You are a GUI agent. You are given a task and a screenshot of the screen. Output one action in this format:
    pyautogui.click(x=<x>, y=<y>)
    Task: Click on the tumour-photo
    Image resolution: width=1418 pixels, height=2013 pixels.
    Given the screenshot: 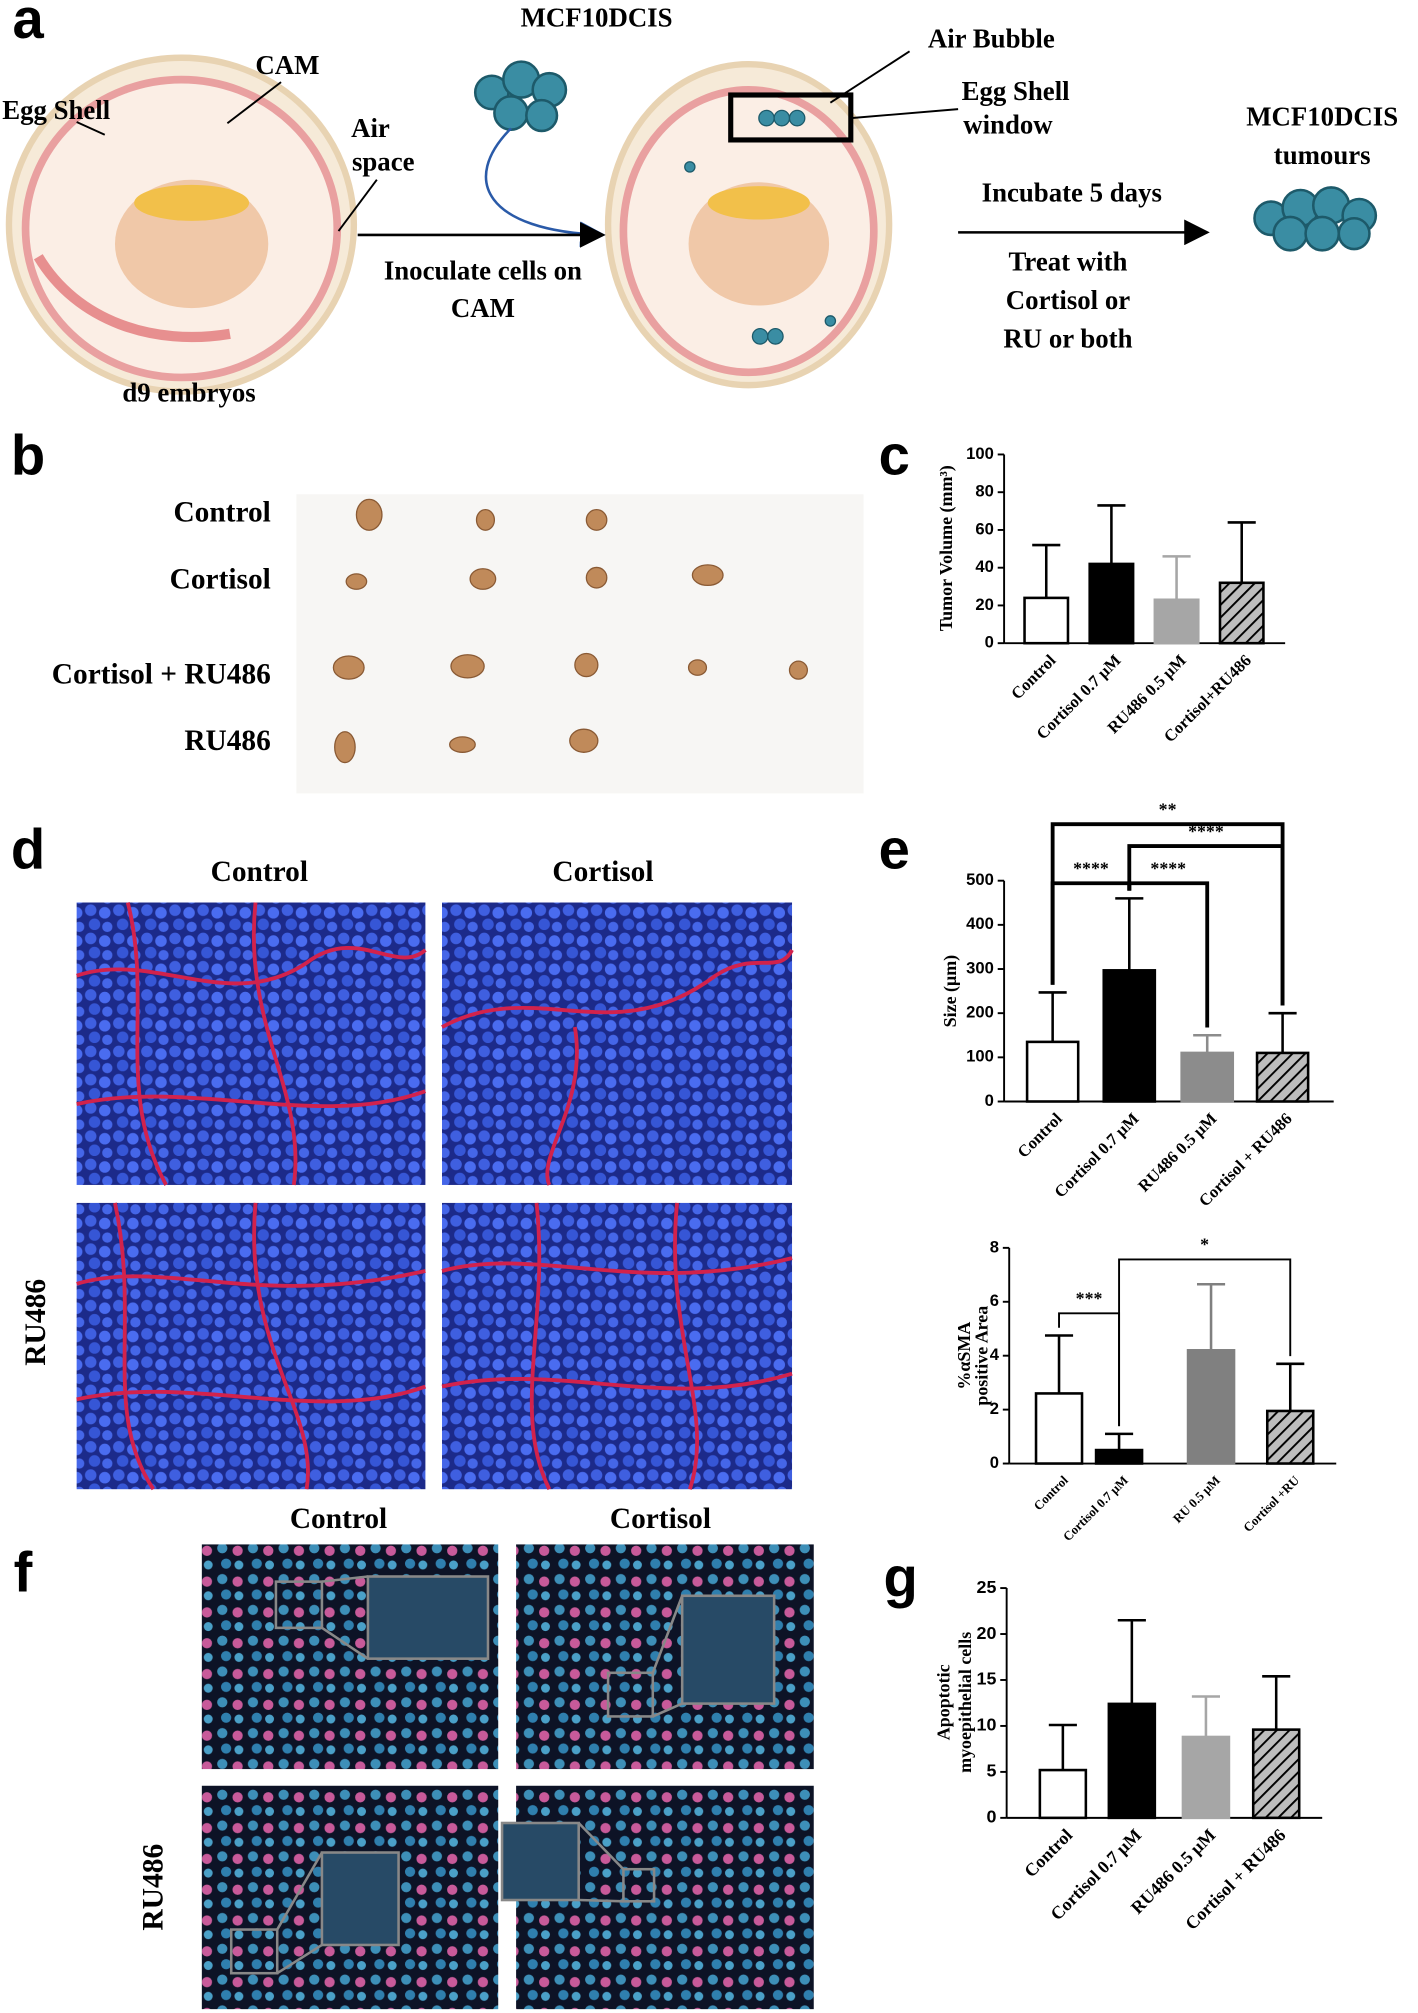 What is the action you would take?
    pyautogui.click(x=580, y=644)
    